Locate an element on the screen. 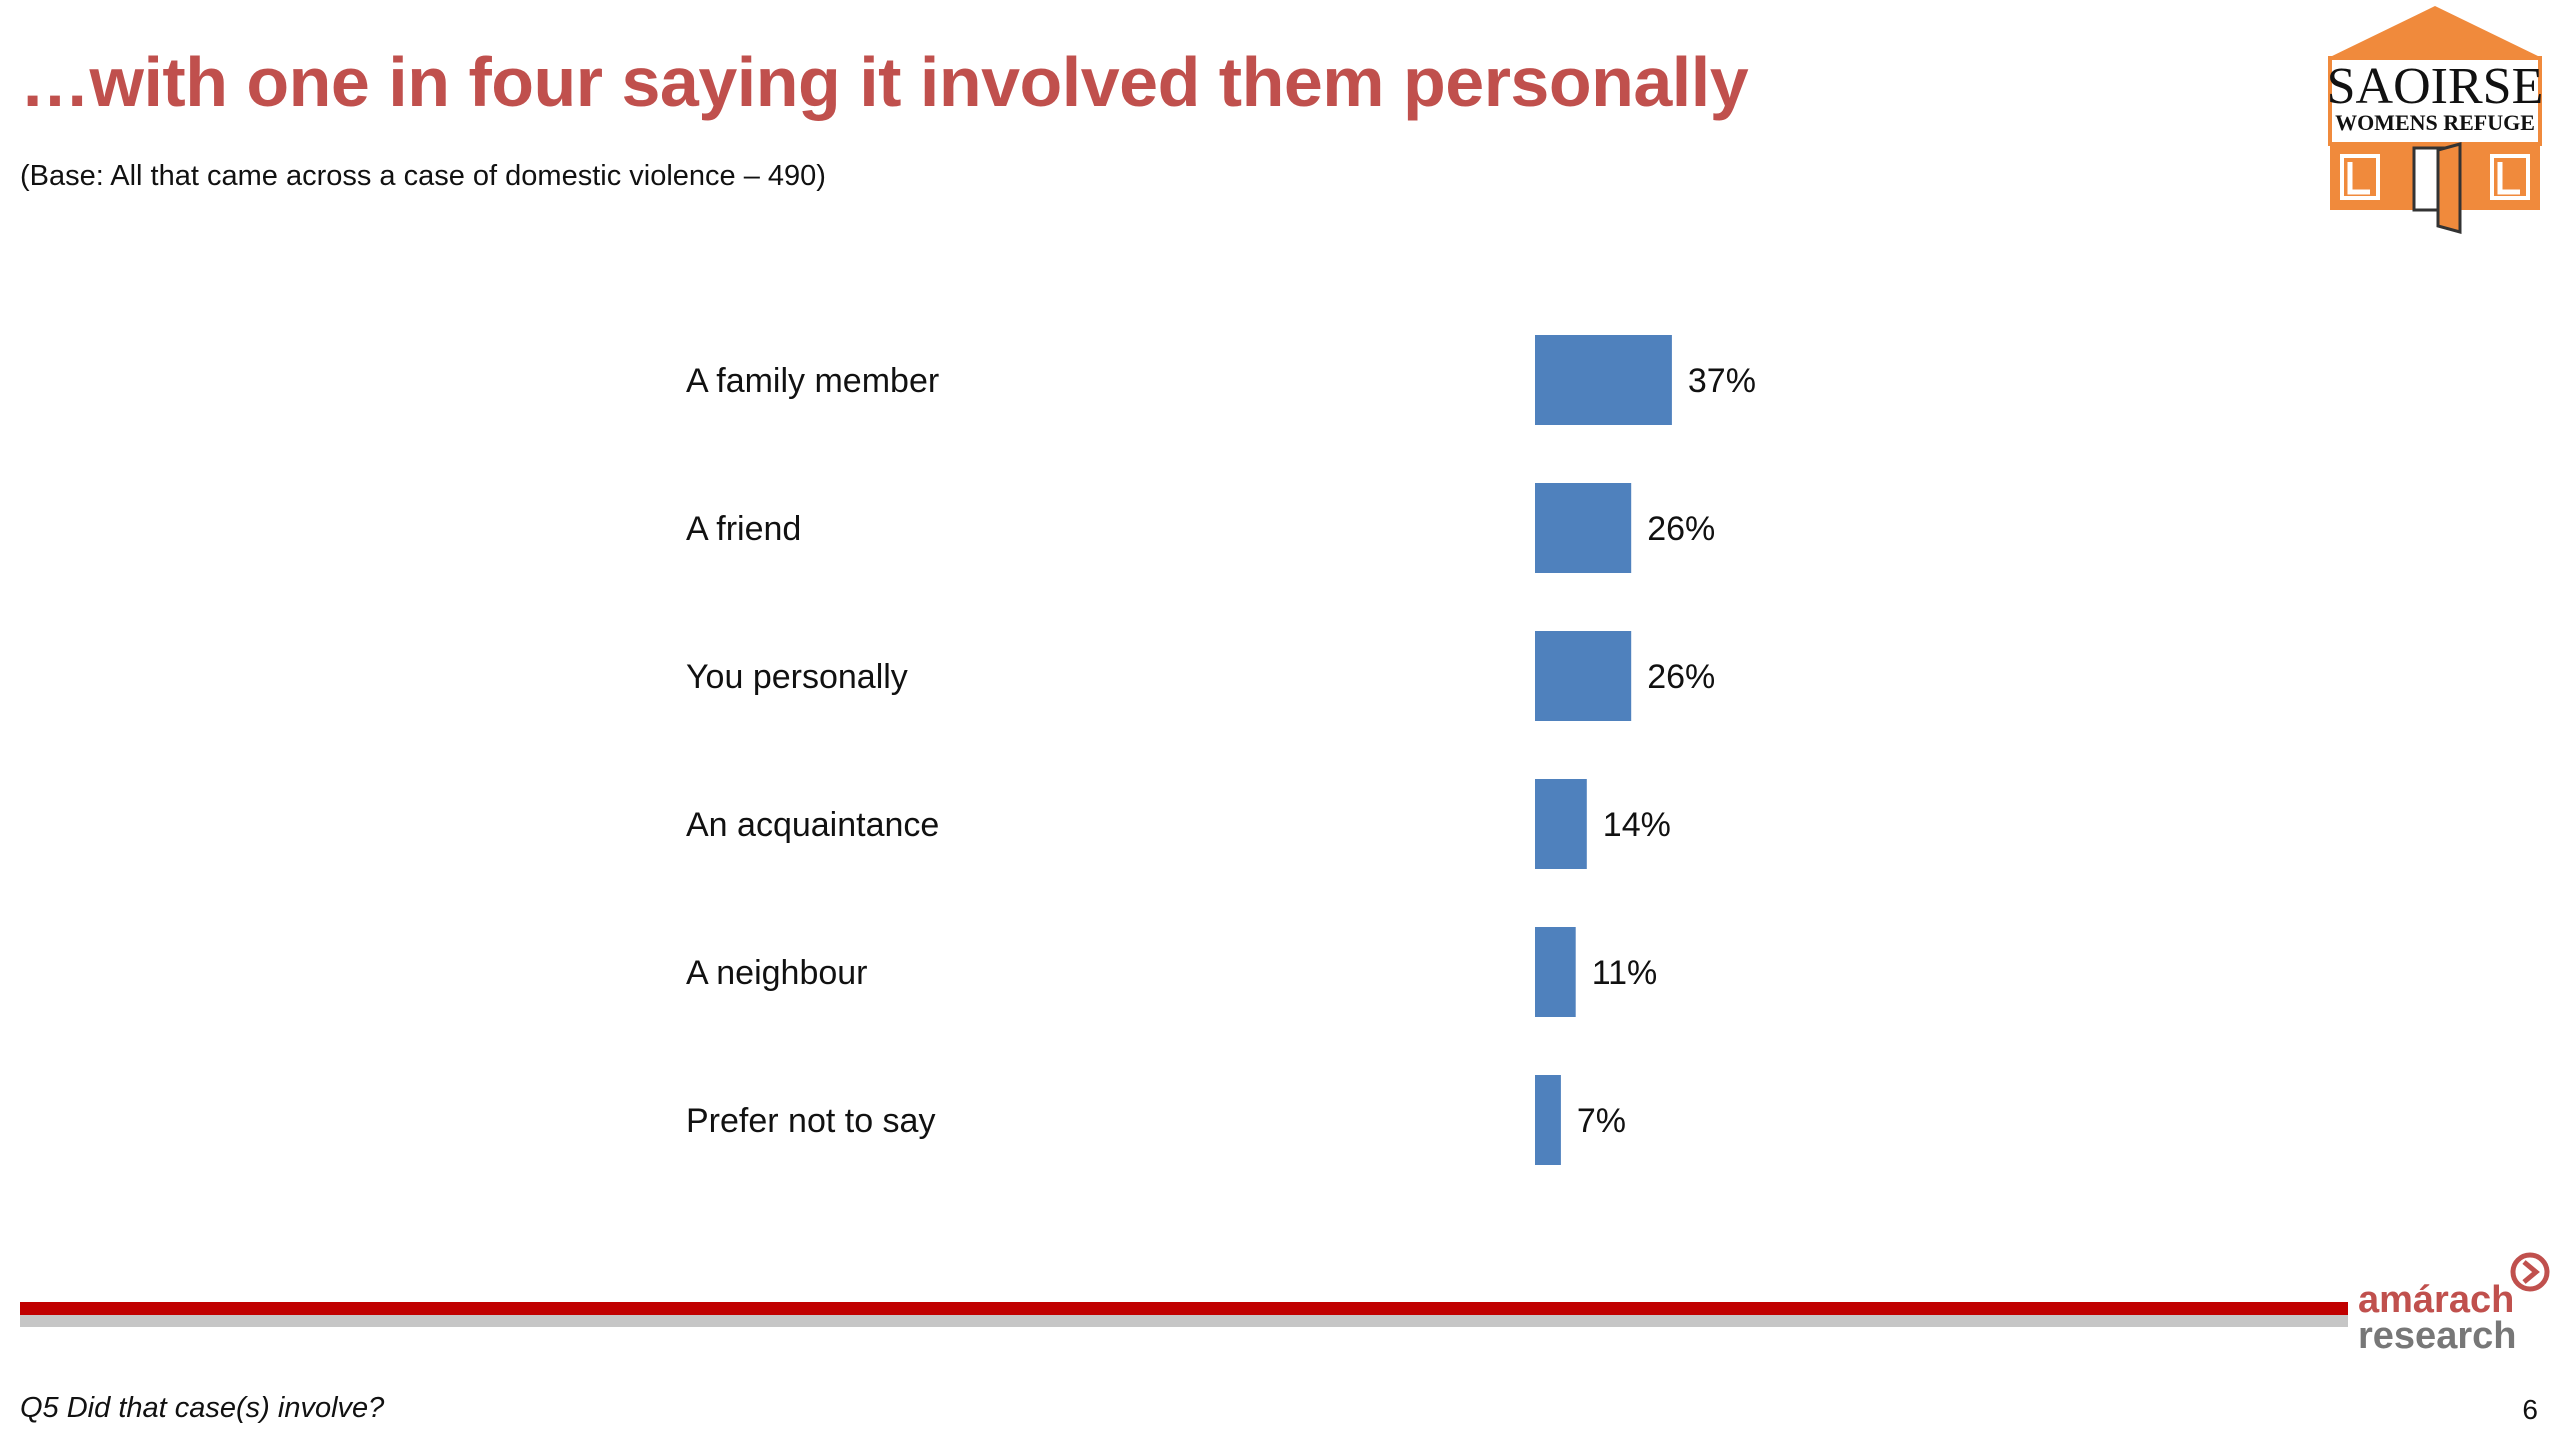 The image size is (2560, 1440). saoirse-logo: SAOIRSE WOMENS REFUGE is located at coordinates (2435, 120).